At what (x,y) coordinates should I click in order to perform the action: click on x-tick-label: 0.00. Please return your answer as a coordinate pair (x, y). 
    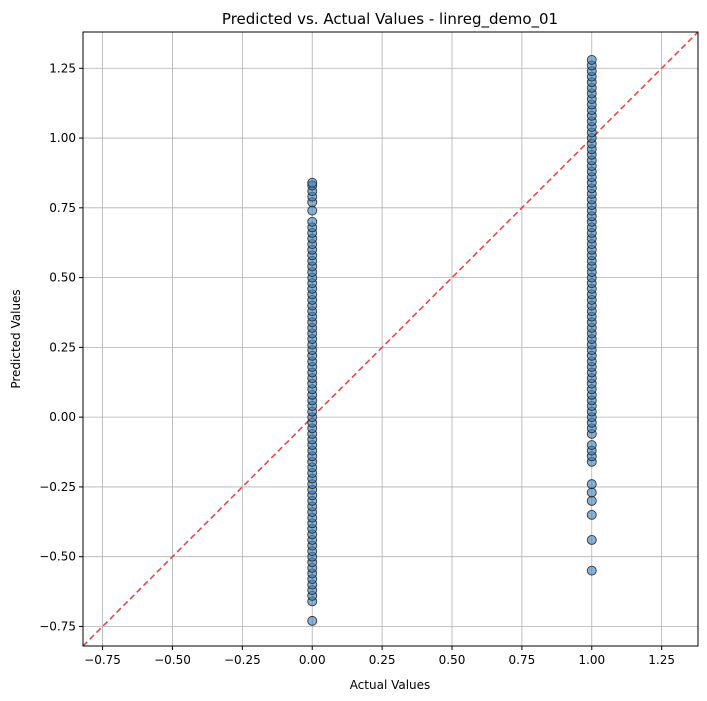
    Looking at the image, I should click on (312, 660).